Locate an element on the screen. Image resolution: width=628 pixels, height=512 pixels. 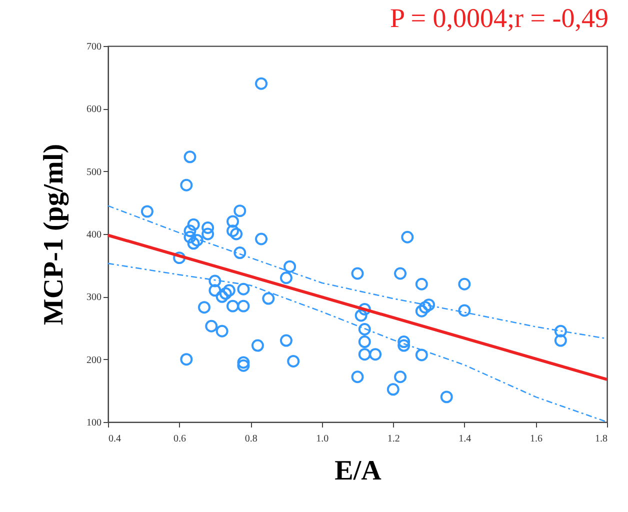
x-tick-label: 1.0 is located at coordinates (322, 439).